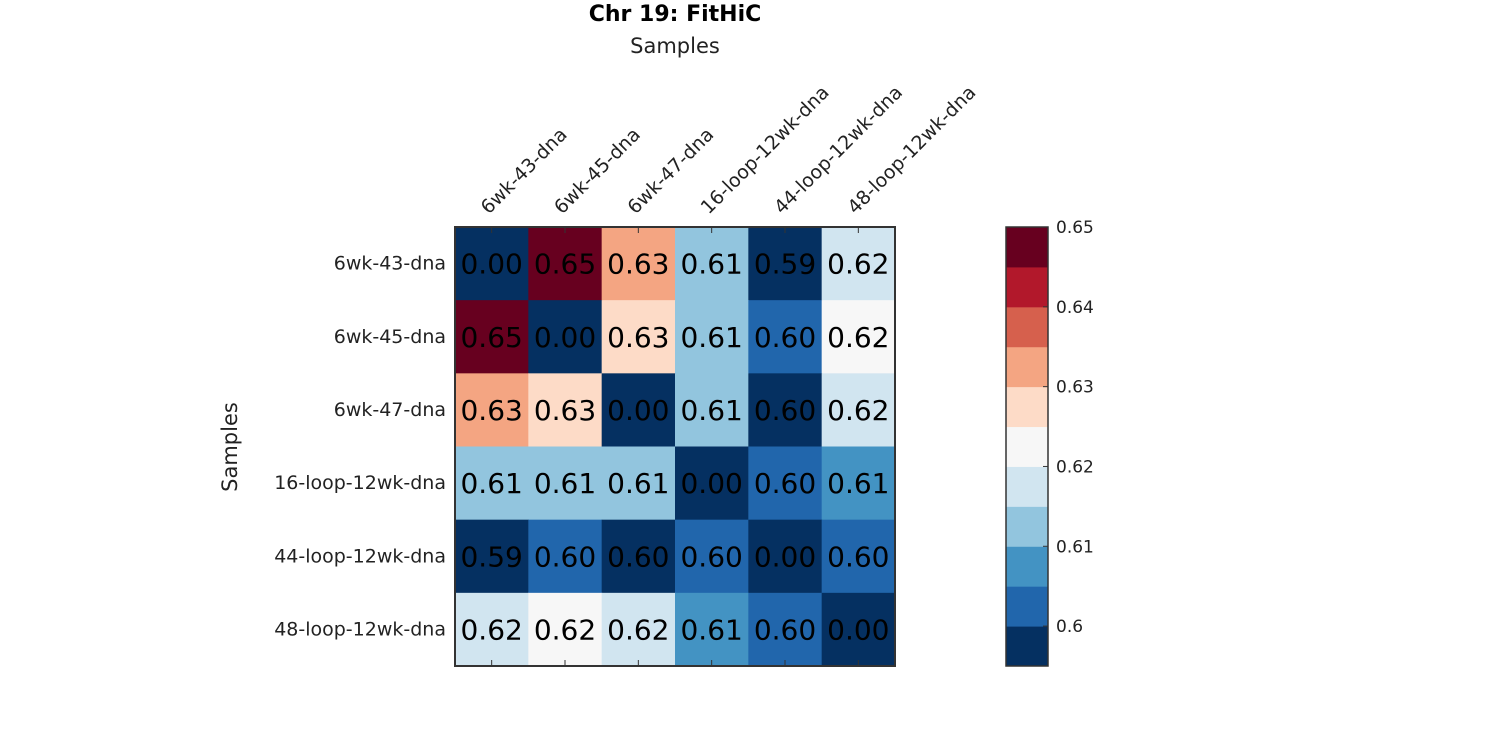 The width and height of the screenshot is (1500, 750). I want to click on y-tick-label: 16-loop-12wk-dna, so click(360, 483).